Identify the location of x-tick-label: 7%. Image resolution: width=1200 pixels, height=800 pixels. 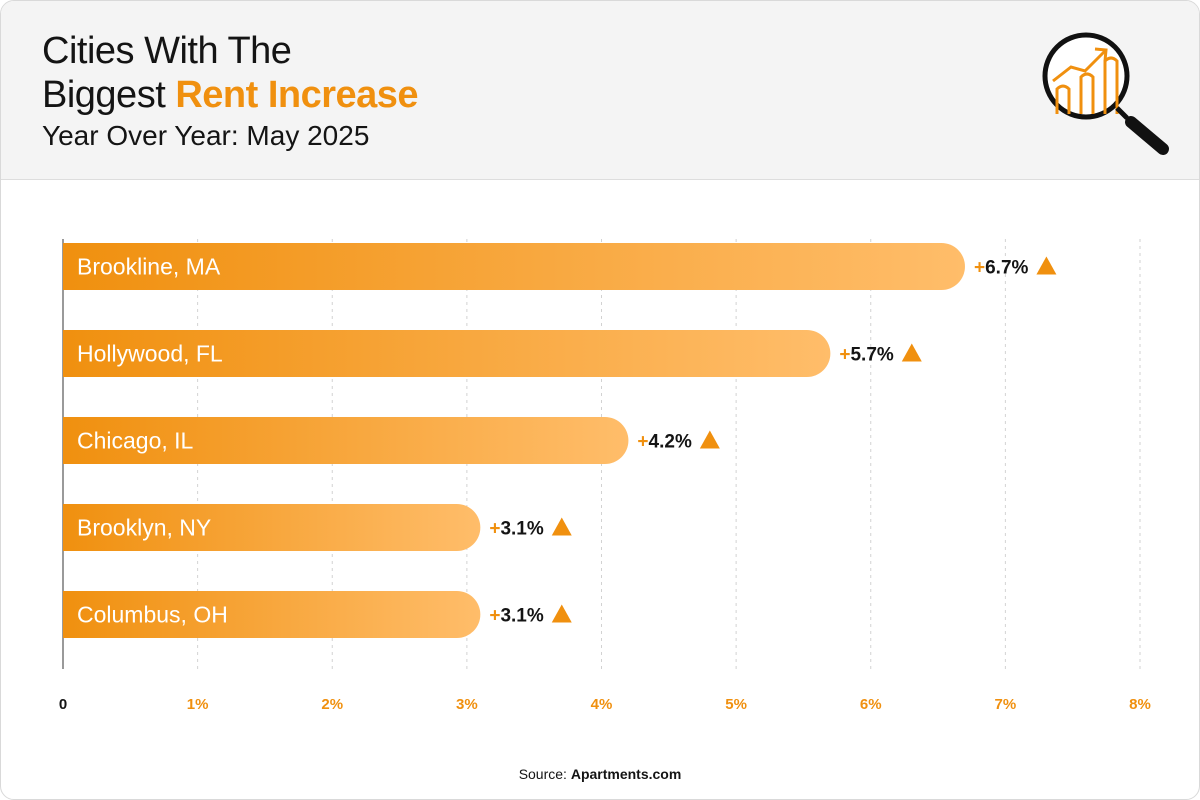
(1006, 704).